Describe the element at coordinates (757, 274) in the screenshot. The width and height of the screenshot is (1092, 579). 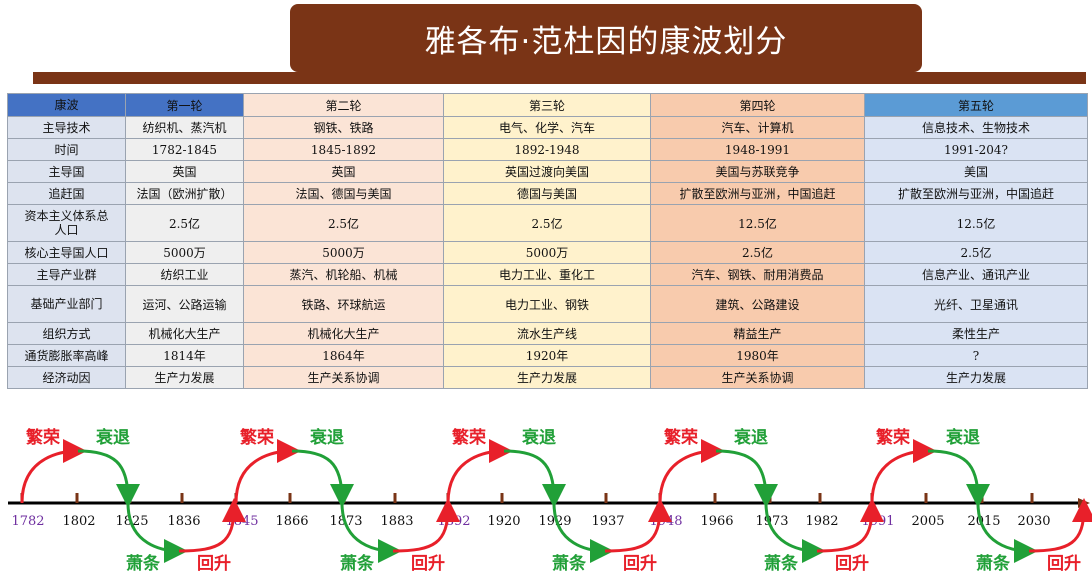
I see `table-cell: 汽车、钢铁、耐用消费品` at that location.